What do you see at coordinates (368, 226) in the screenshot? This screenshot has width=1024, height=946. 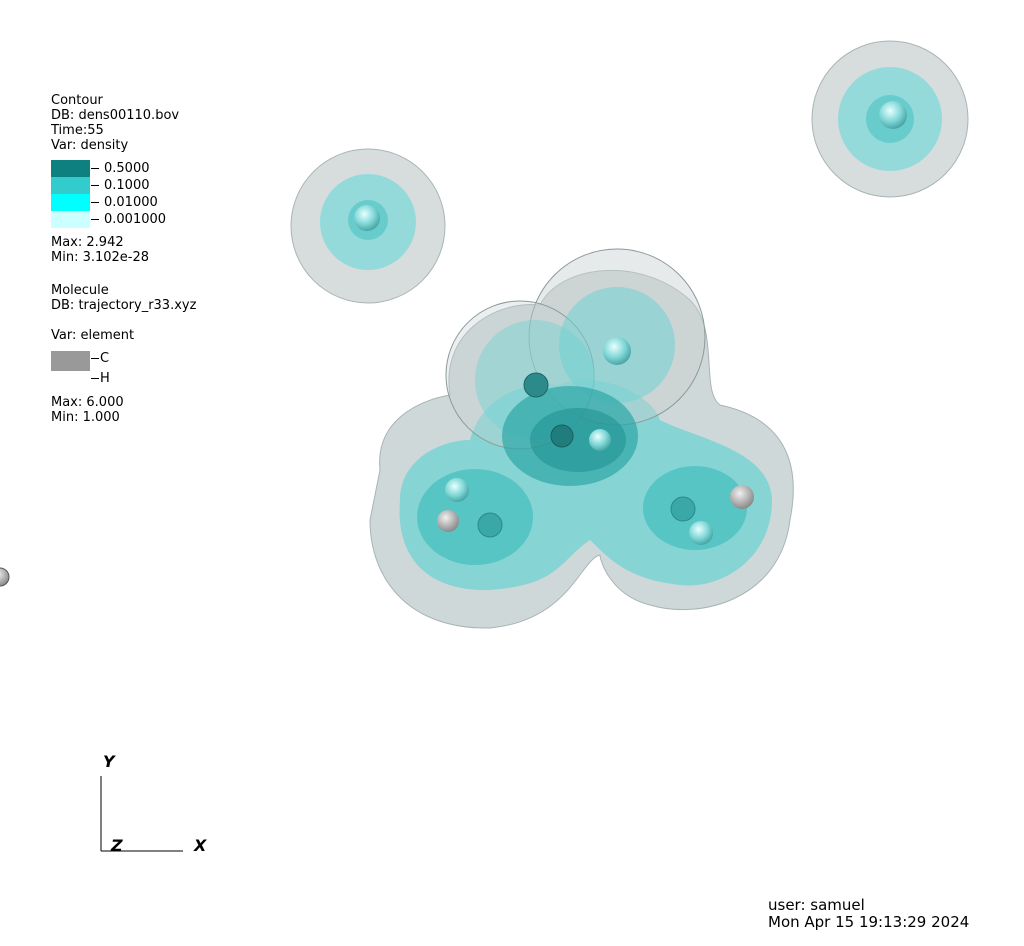 I see `isolated-atom-left` at bounding box center [368, 226].